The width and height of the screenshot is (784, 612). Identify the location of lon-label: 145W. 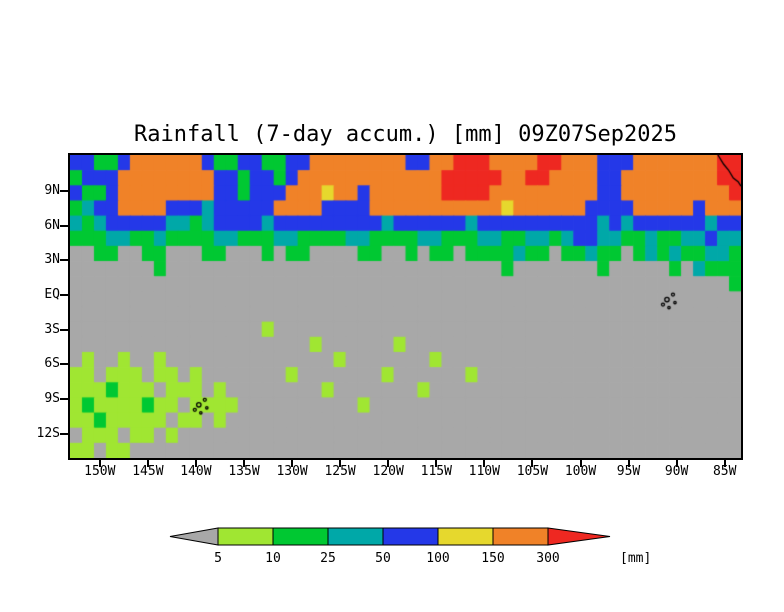
(148, 471).